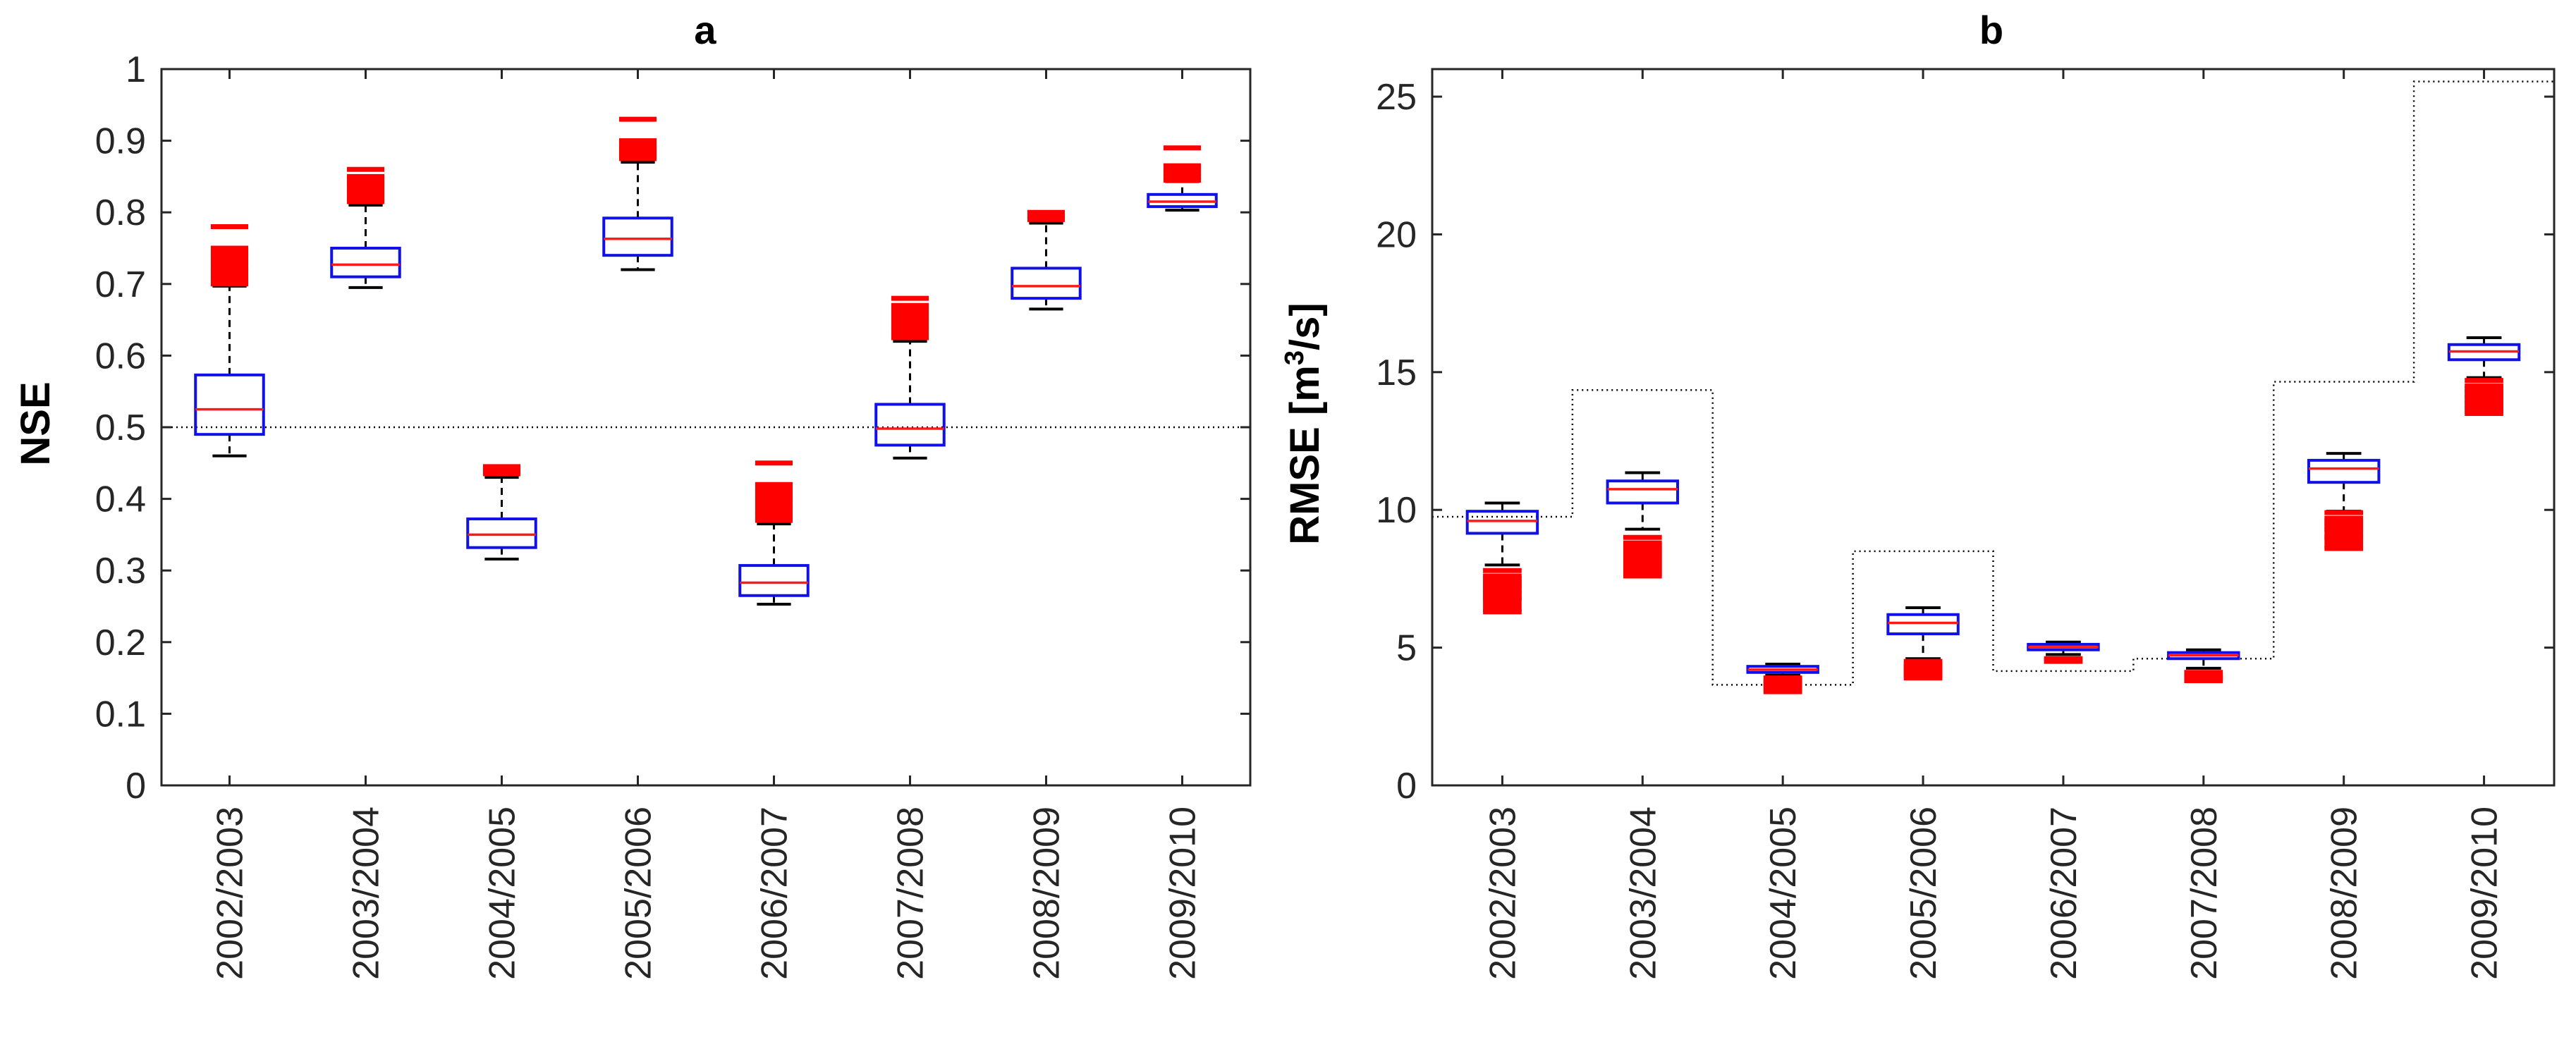  Describe the element at coordinates (120, 643) in the screenshot. I see `panel-a-y-tick-label: 0.2` at that location.